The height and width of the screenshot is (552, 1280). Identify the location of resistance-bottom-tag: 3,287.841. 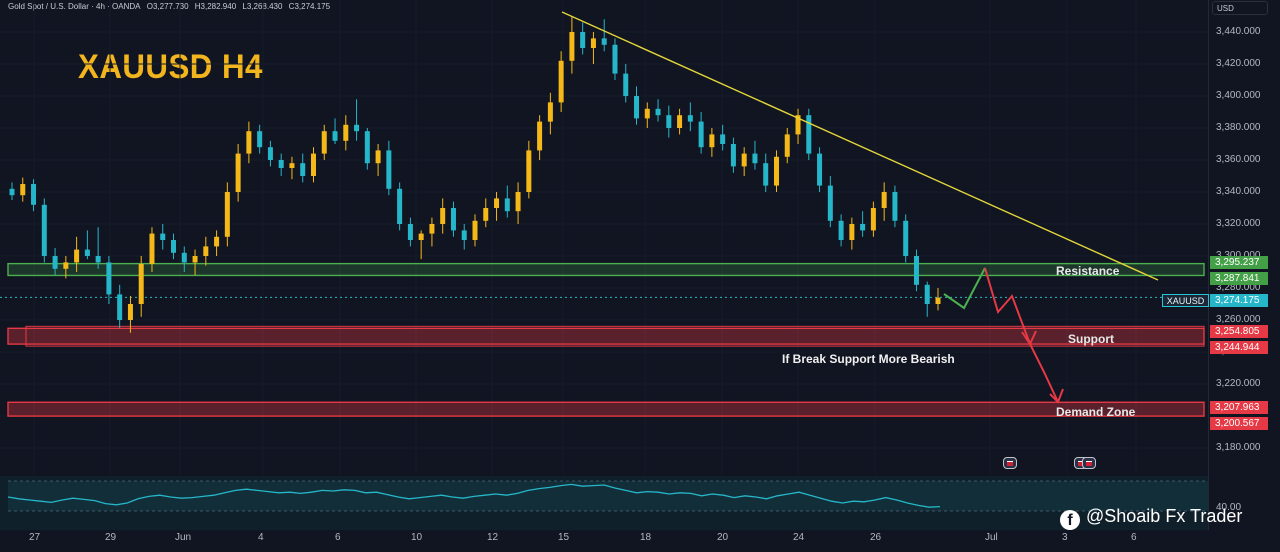
(1239, 278).